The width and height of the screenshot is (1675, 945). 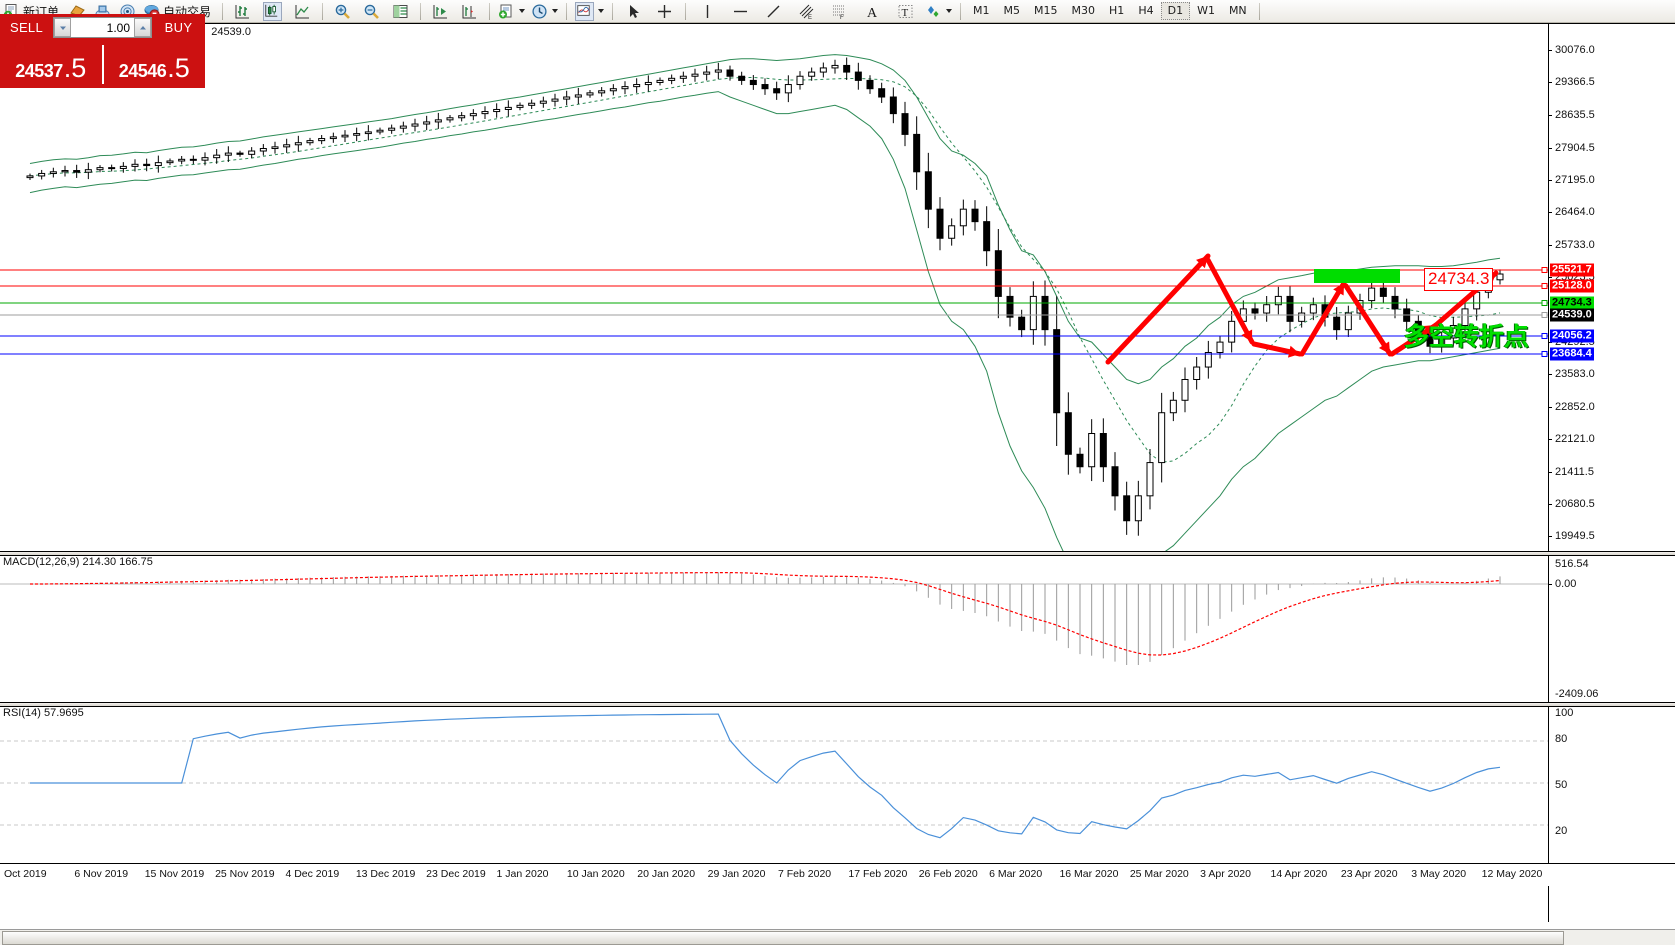 I want to click on timeframe-m30: M30, so click(x=1083, y=10).